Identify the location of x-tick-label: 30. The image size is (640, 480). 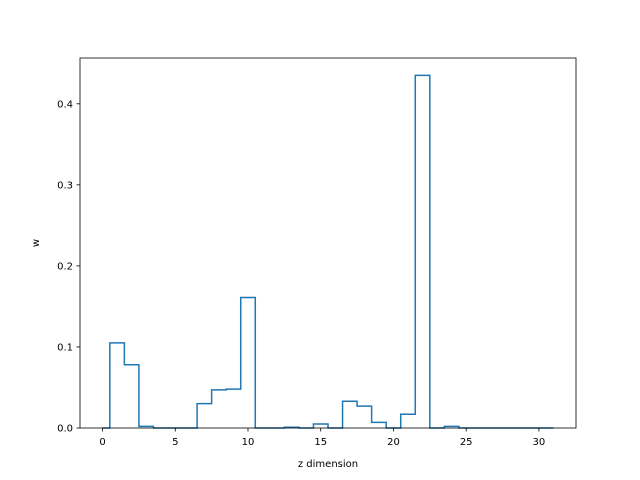
(539, 442).